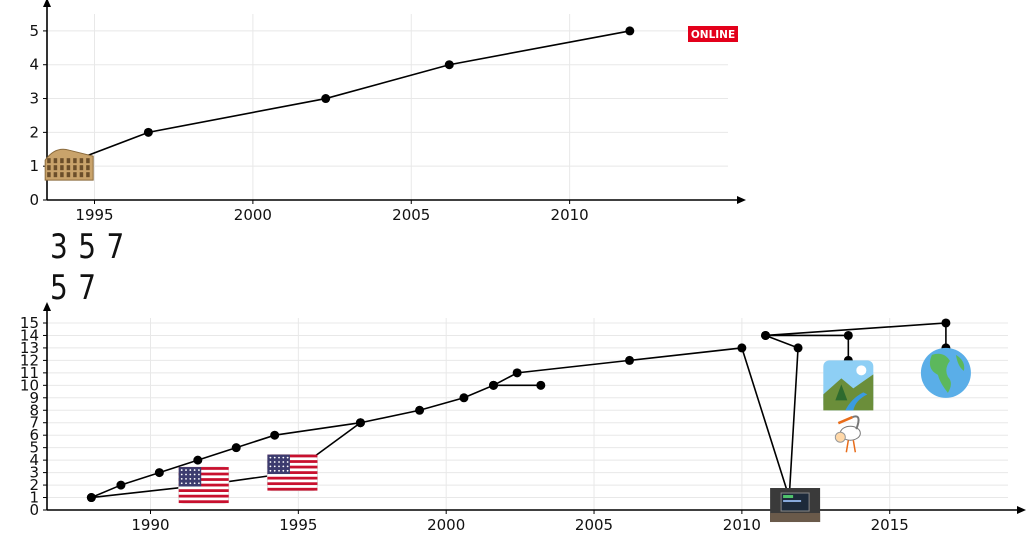  I want to click on globe-americas-icon, so click(945, 372).